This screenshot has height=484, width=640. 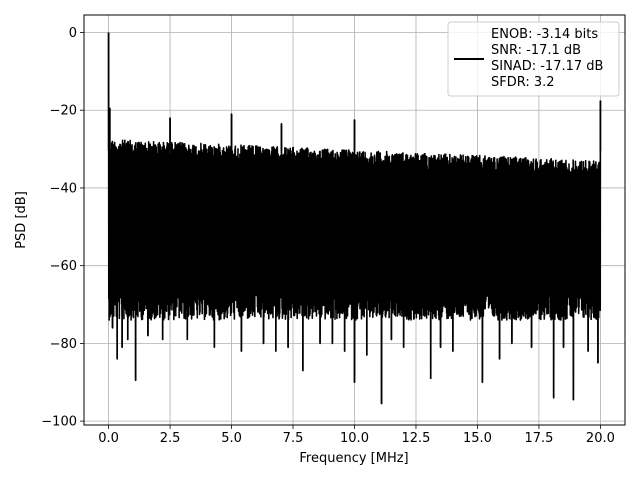 I want to click on y-tick-label: −20, so click(x=63, y=111).